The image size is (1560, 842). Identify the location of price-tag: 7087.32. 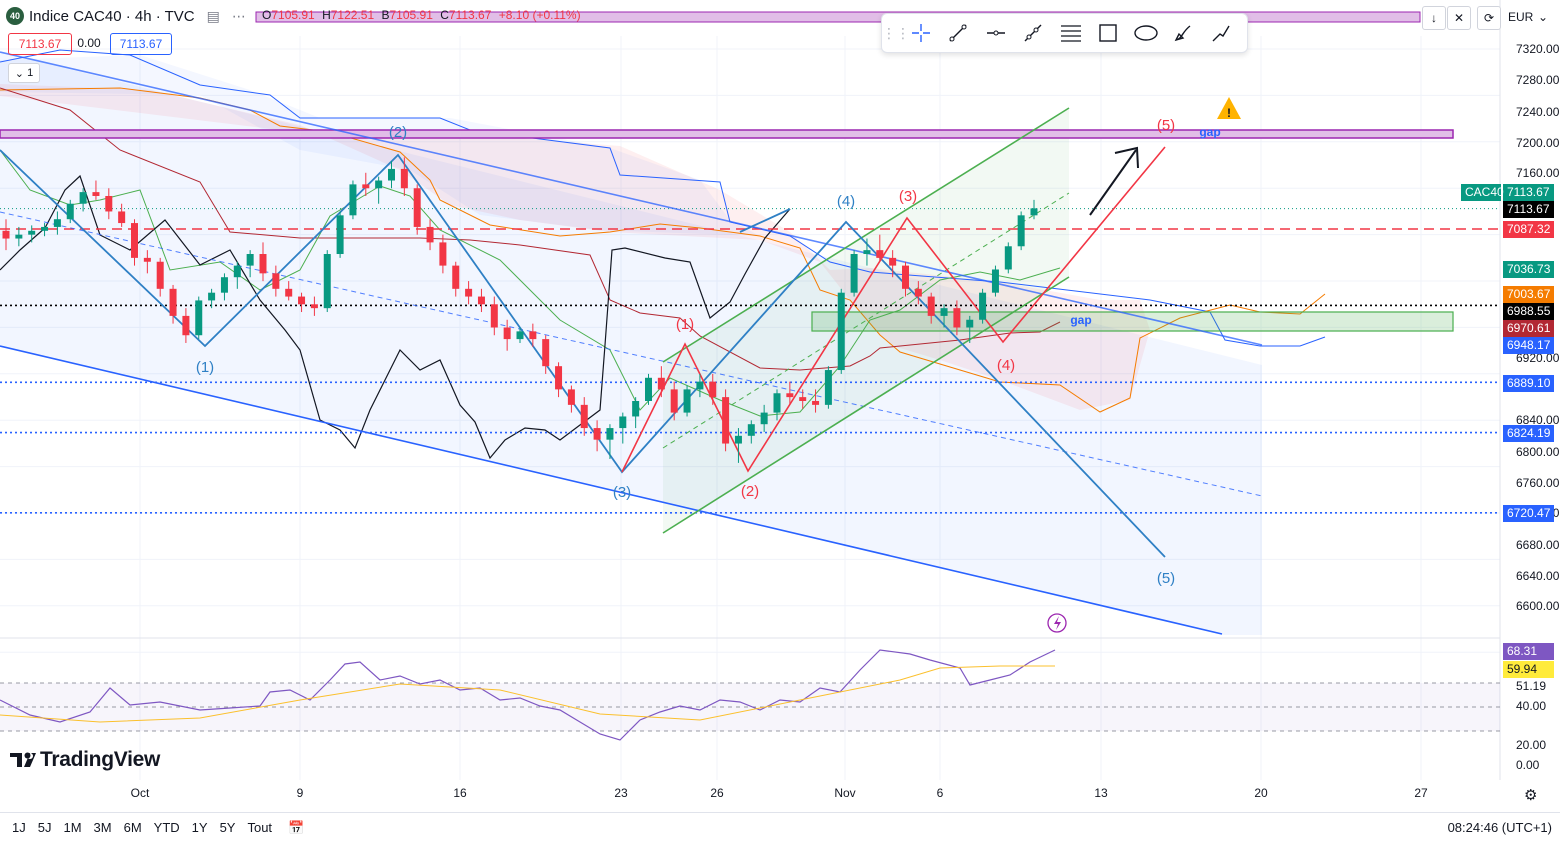
(1528, 229).